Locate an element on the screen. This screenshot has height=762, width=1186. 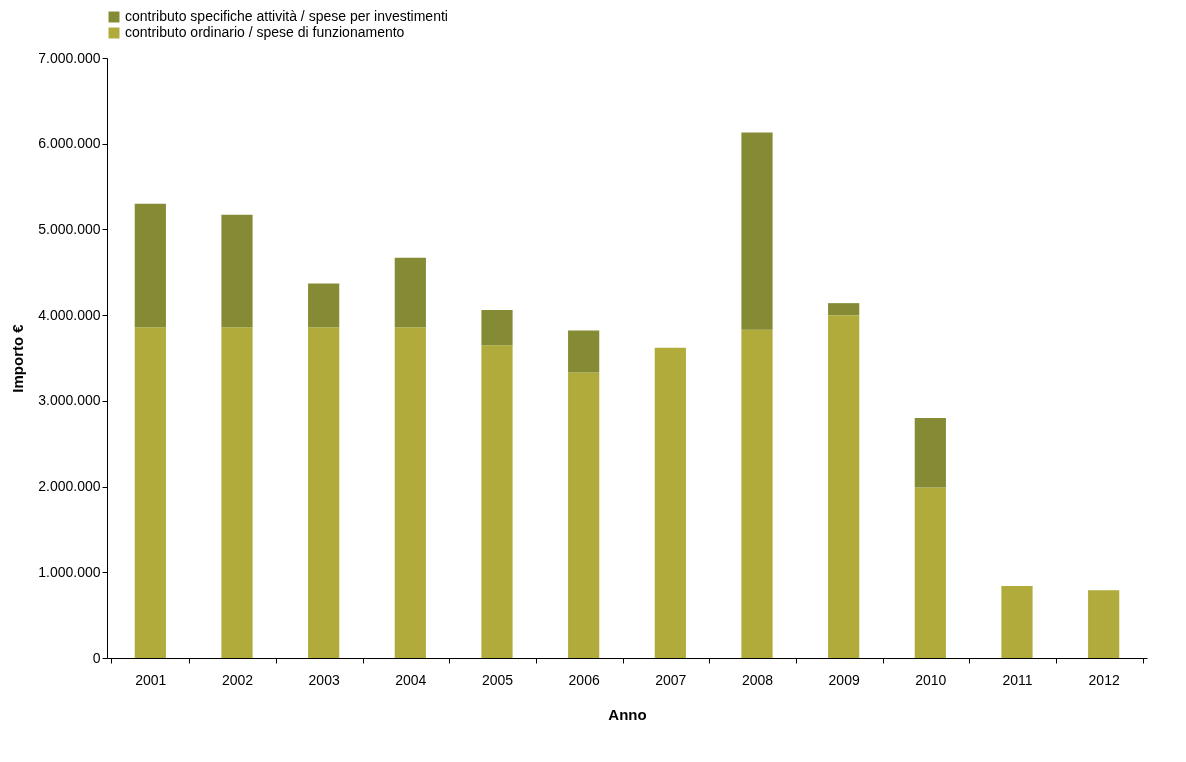
x-tick-label: 2005 is located at coordinates (497, 679).